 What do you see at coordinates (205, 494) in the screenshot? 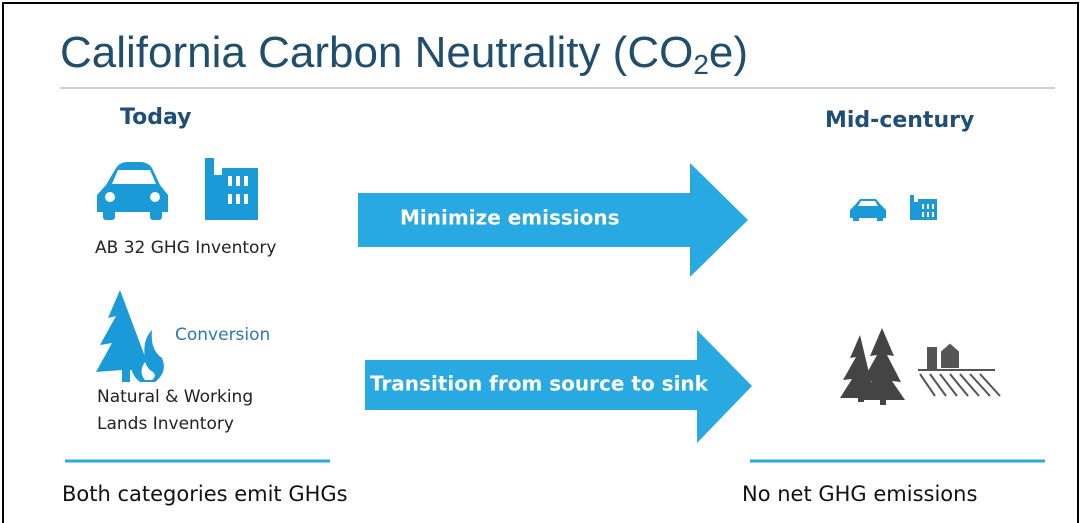
I see `left-footer: Both categories emit GHGs` at bounding box center [205, 494].